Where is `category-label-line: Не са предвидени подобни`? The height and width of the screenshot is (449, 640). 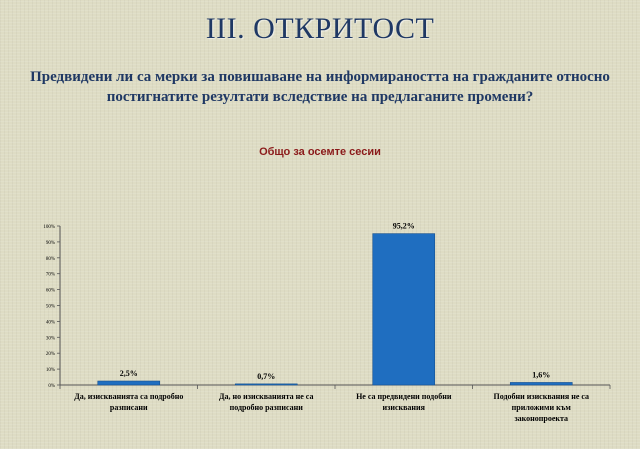 category-label-line: Не са предвидени подобни is located at coordinates (404, 396).